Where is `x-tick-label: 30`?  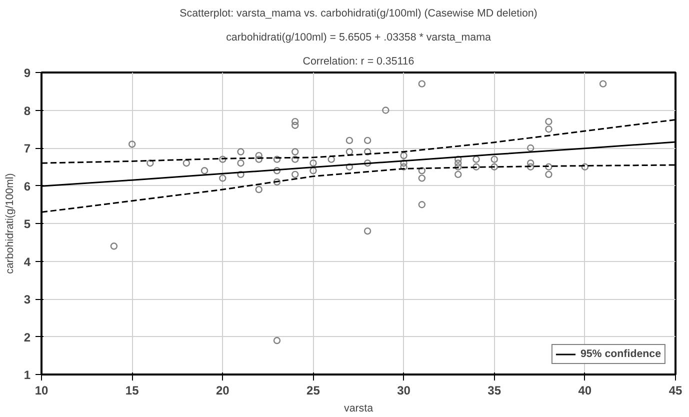
x-tick-label: 30 is located at coordinates (404, 391).